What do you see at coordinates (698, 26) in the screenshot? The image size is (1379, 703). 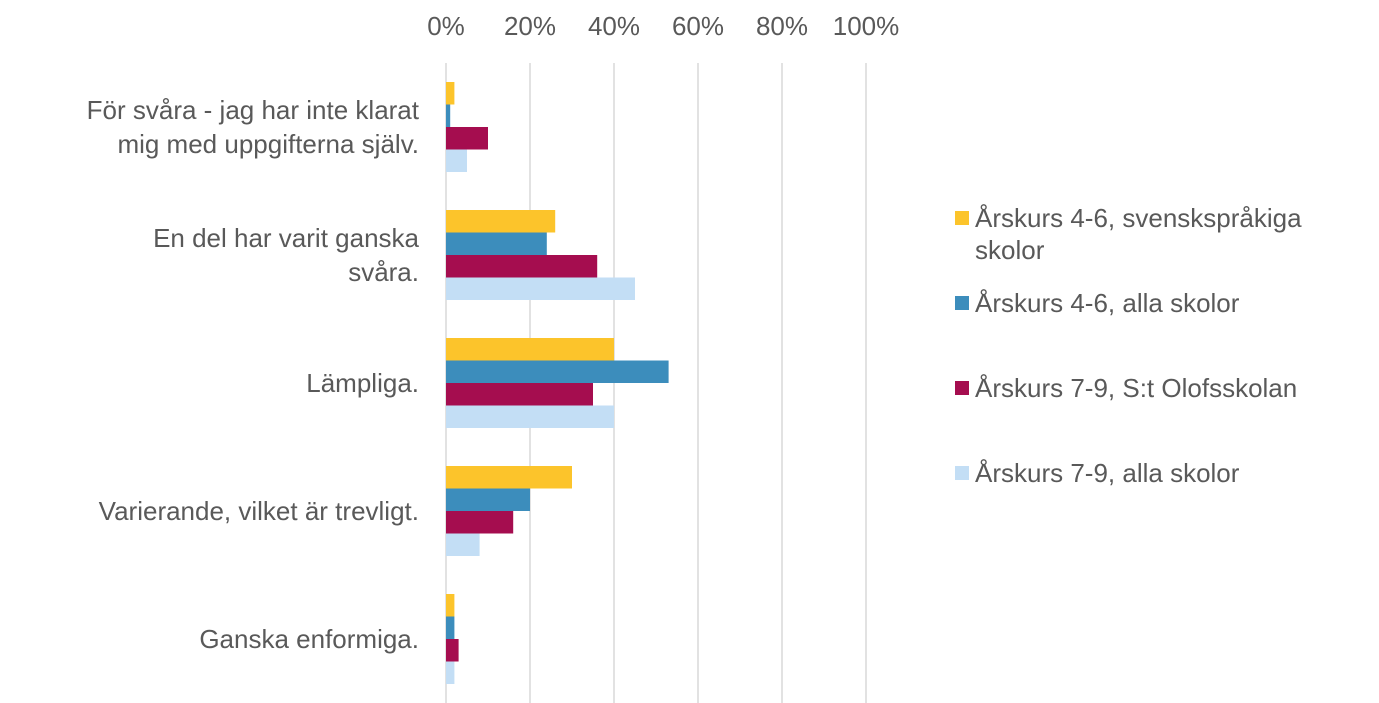 I see `x-tick-label: 60%` at bounding box center [698, 26].